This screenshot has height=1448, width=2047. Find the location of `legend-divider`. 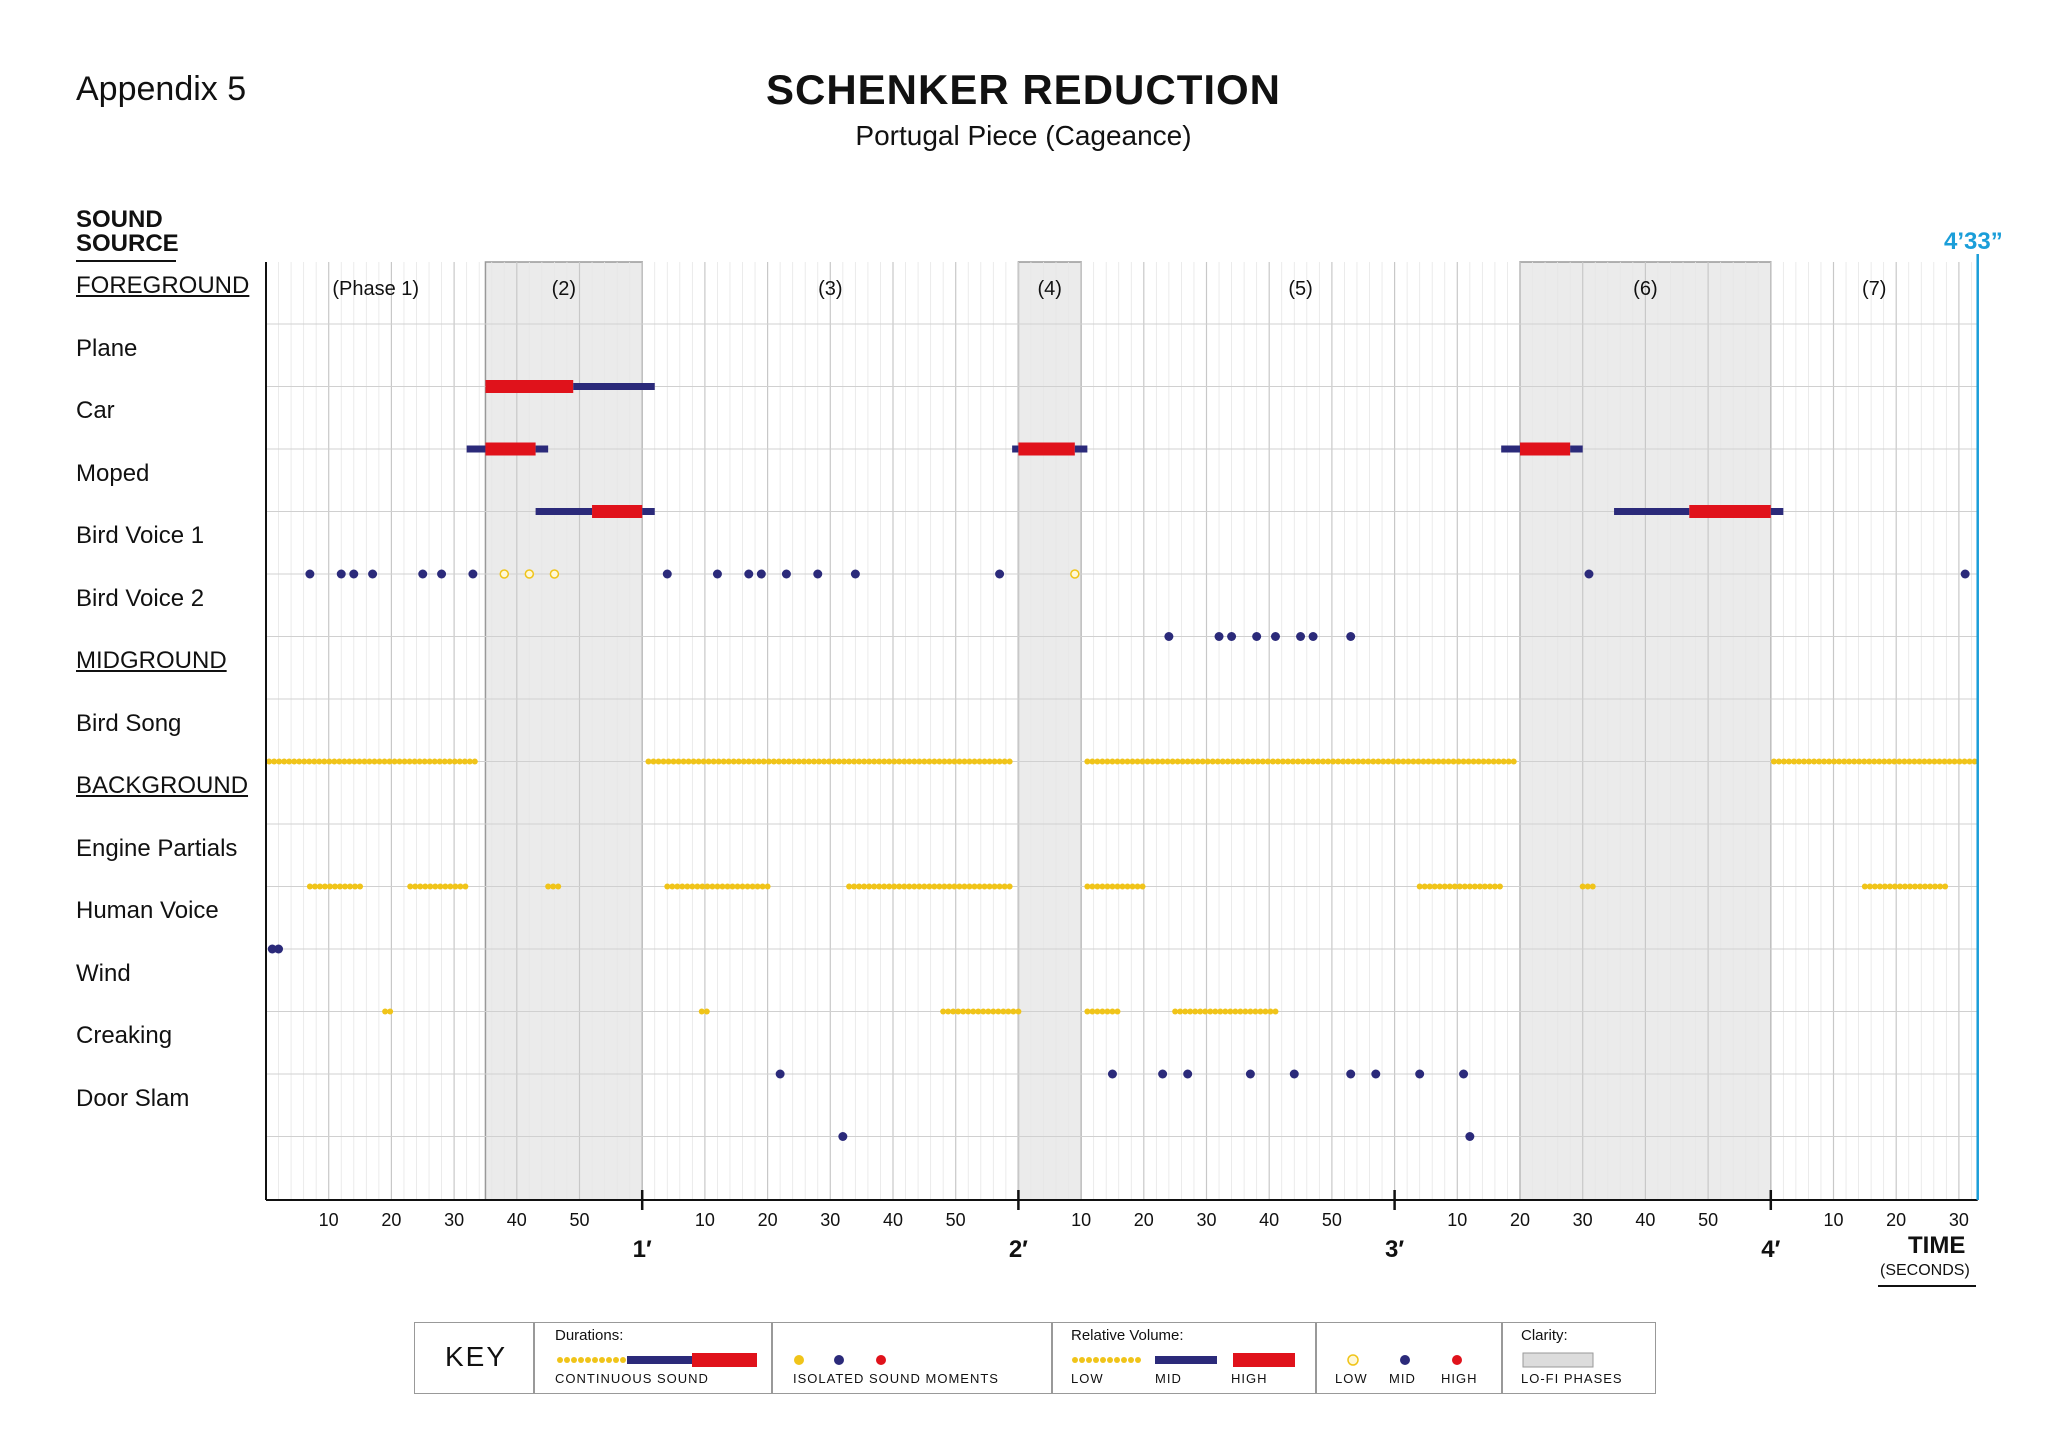

legend-divider is located at coordinates (1052, 1358).